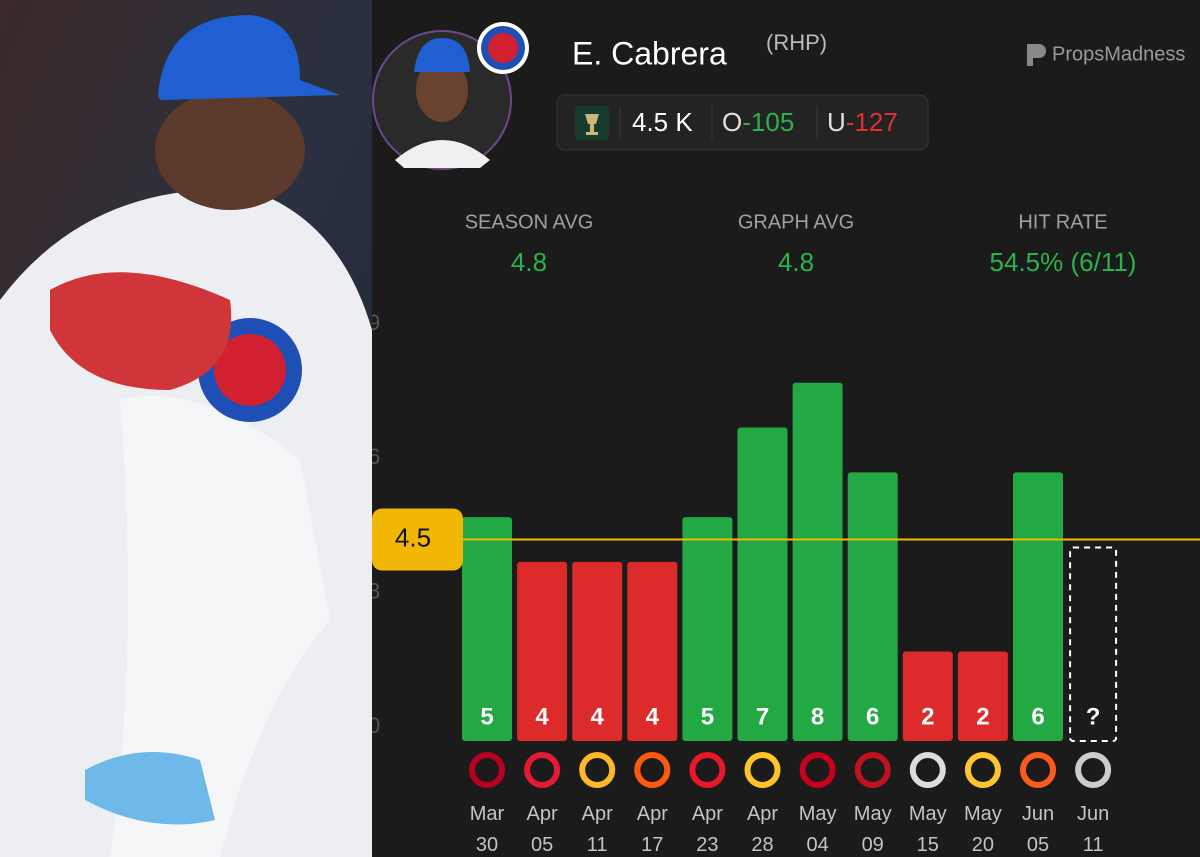  What do you see at coordinates (817, 829) in the screenshot?
I see `x-tick-label: May 04` at bounding box center [817, 829].